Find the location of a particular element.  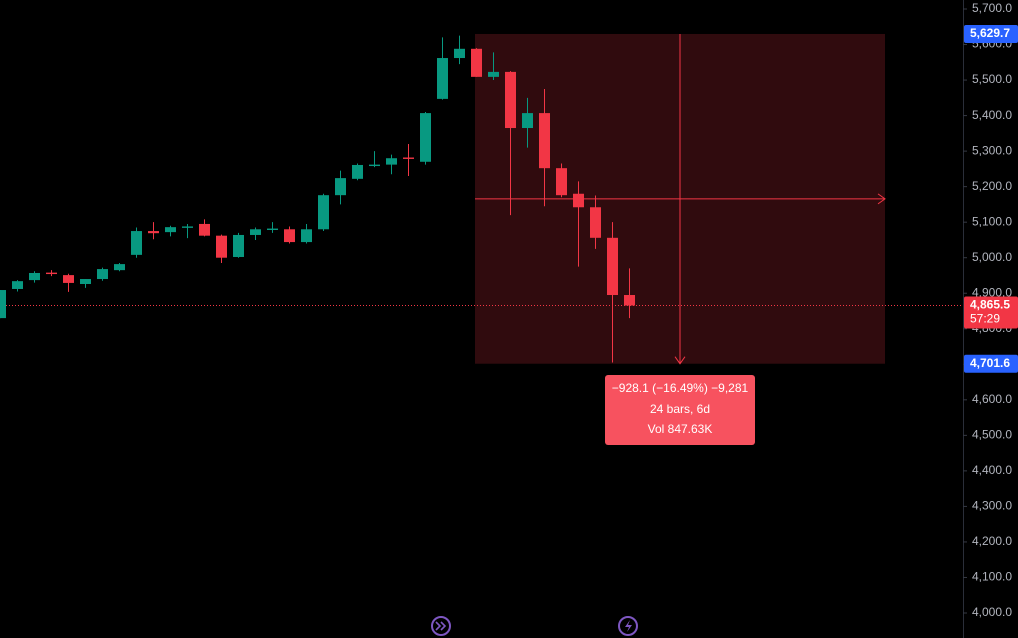

range-high-label: 5,629.7 is located at coordinates (990, 33).